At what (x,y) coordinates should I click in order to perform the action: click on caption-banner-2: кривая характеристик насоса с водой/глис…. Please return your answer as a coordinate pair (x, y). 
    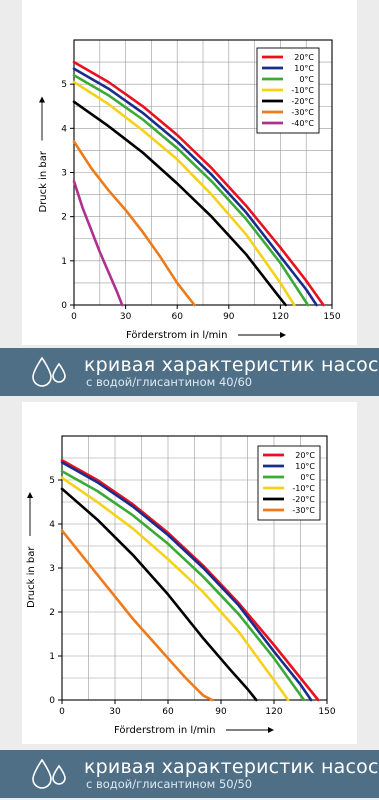
    Looking at the image, I should click on (189, 774).